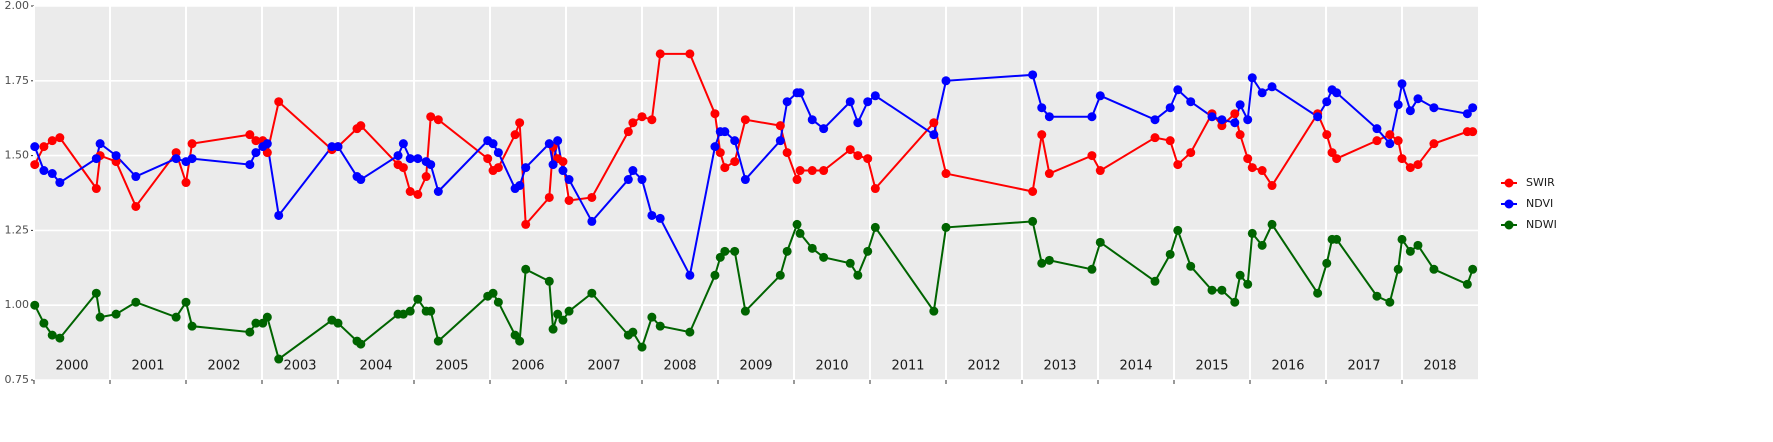 Image resolution: width=1773 pixels, height=442 pixels. What do you see at coordinates (603, 366) in the screenshot?
I see `x-tick-label: 2007` at bounding box center [603, 366].